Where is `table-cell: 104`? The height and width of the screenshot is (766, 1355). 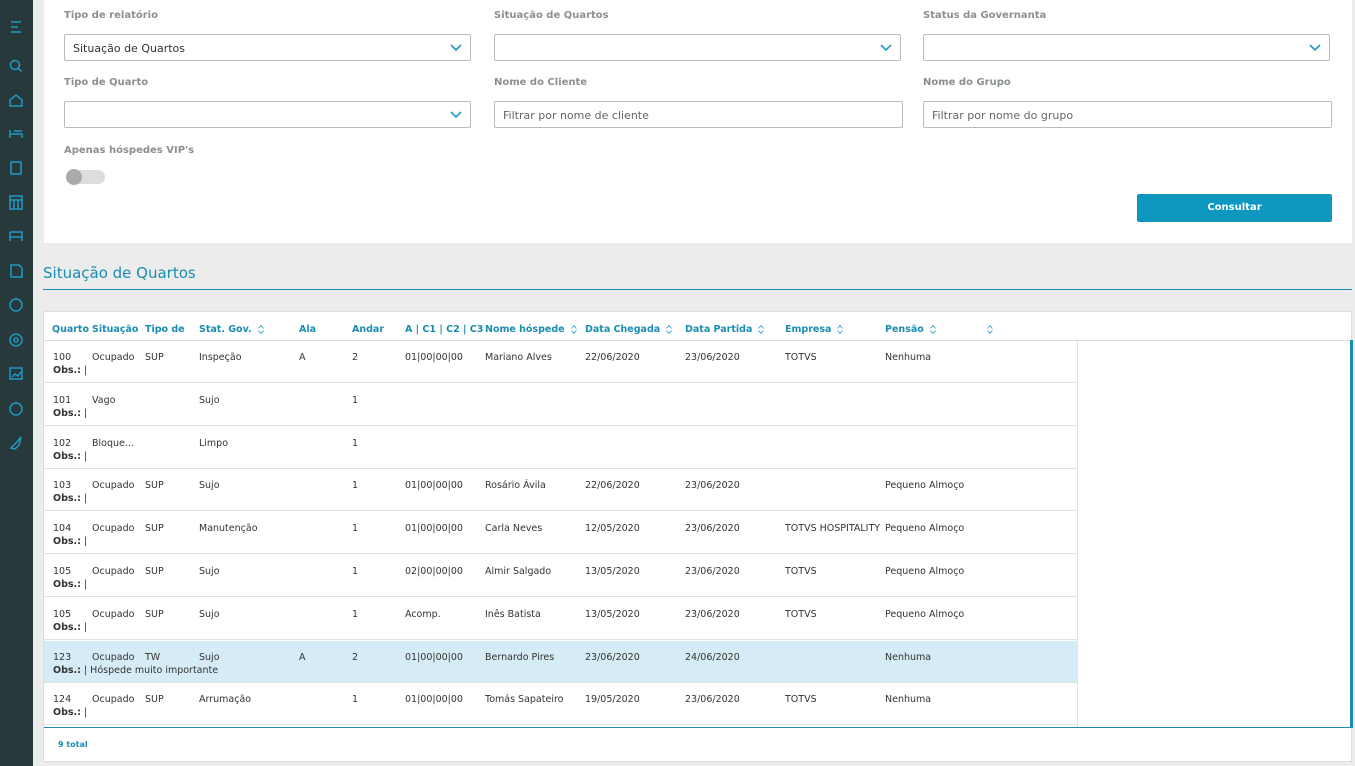
table-cell: 104 is located at coordinates (62, 529).